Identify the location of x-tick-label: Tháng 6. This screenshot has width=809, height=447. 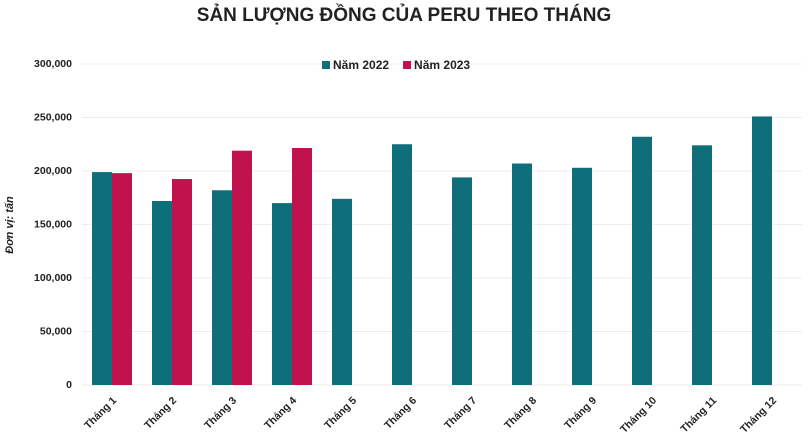
(400, 412).